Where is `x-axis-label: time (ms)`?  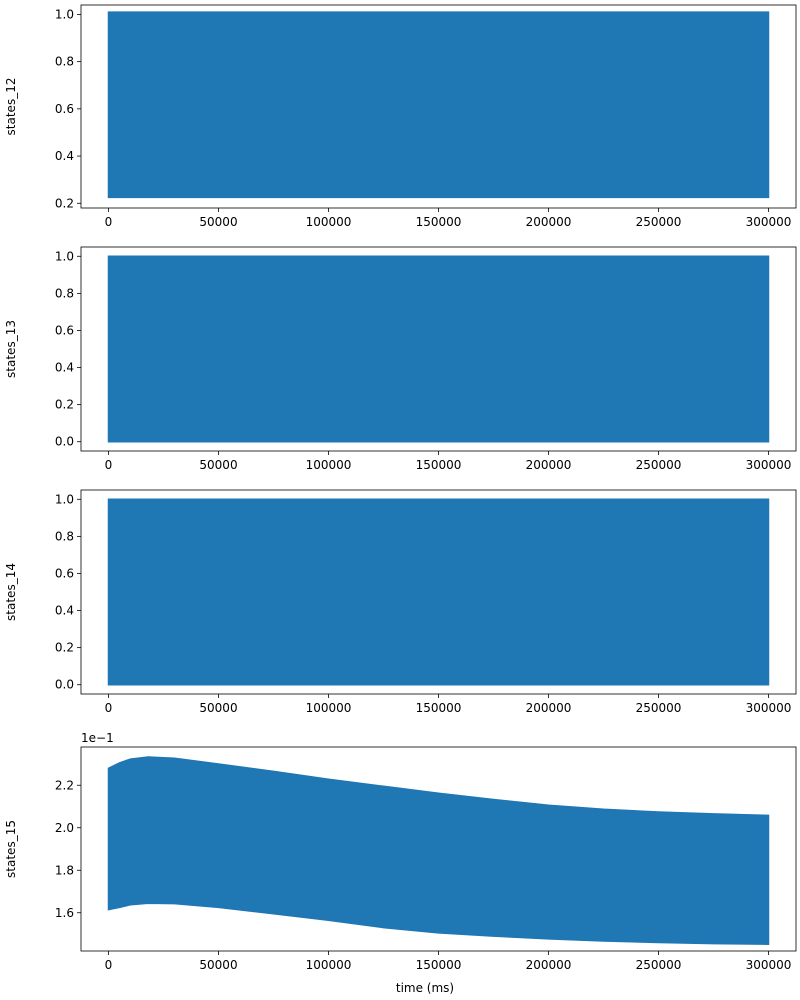
x-axis-label: time (ms) is located at coordinates (425, 988).